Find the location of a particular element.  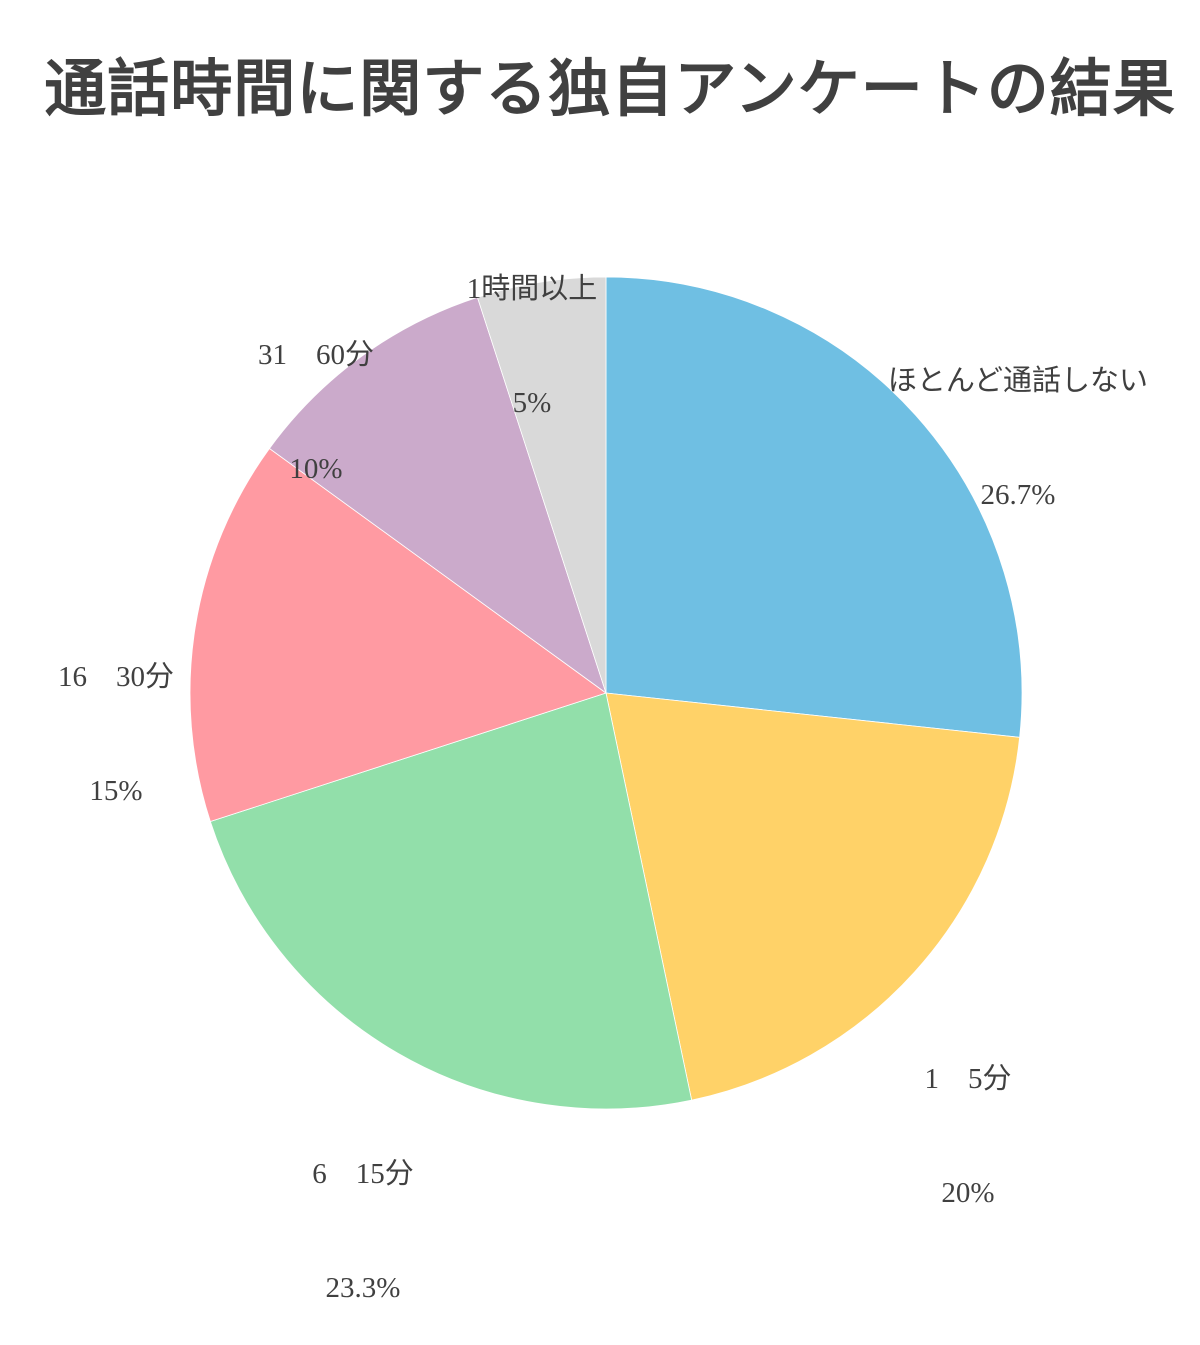

slice-label-percent: 26.7% is located at coordinates (1018, 495).